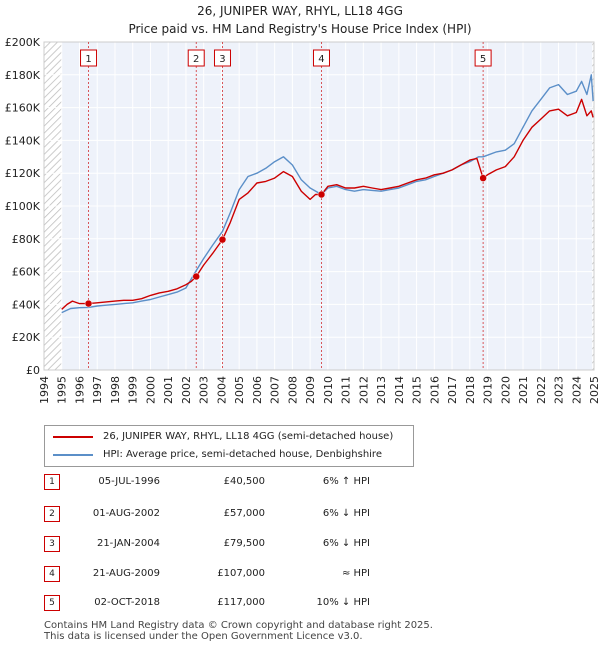  I want to click on sale-marker-label: 1, so click(88, 59).